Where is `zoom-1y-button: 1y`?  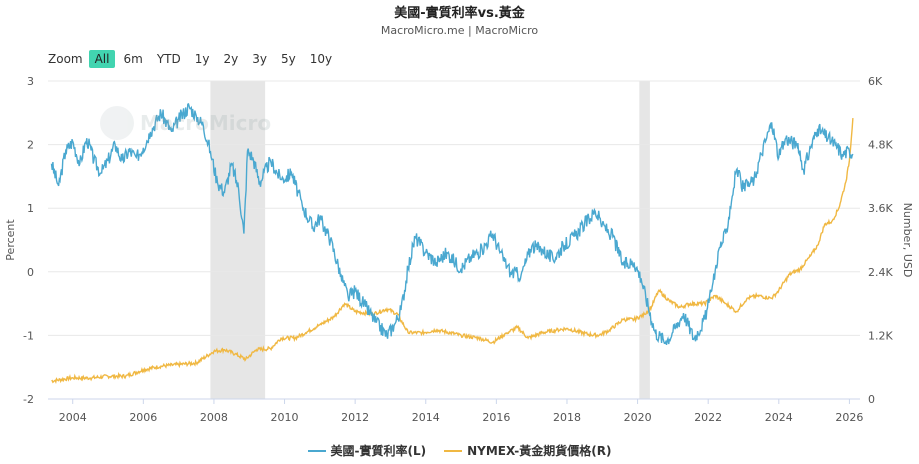 zoom-1y-button: 1y is located at coordinates (202, 59).